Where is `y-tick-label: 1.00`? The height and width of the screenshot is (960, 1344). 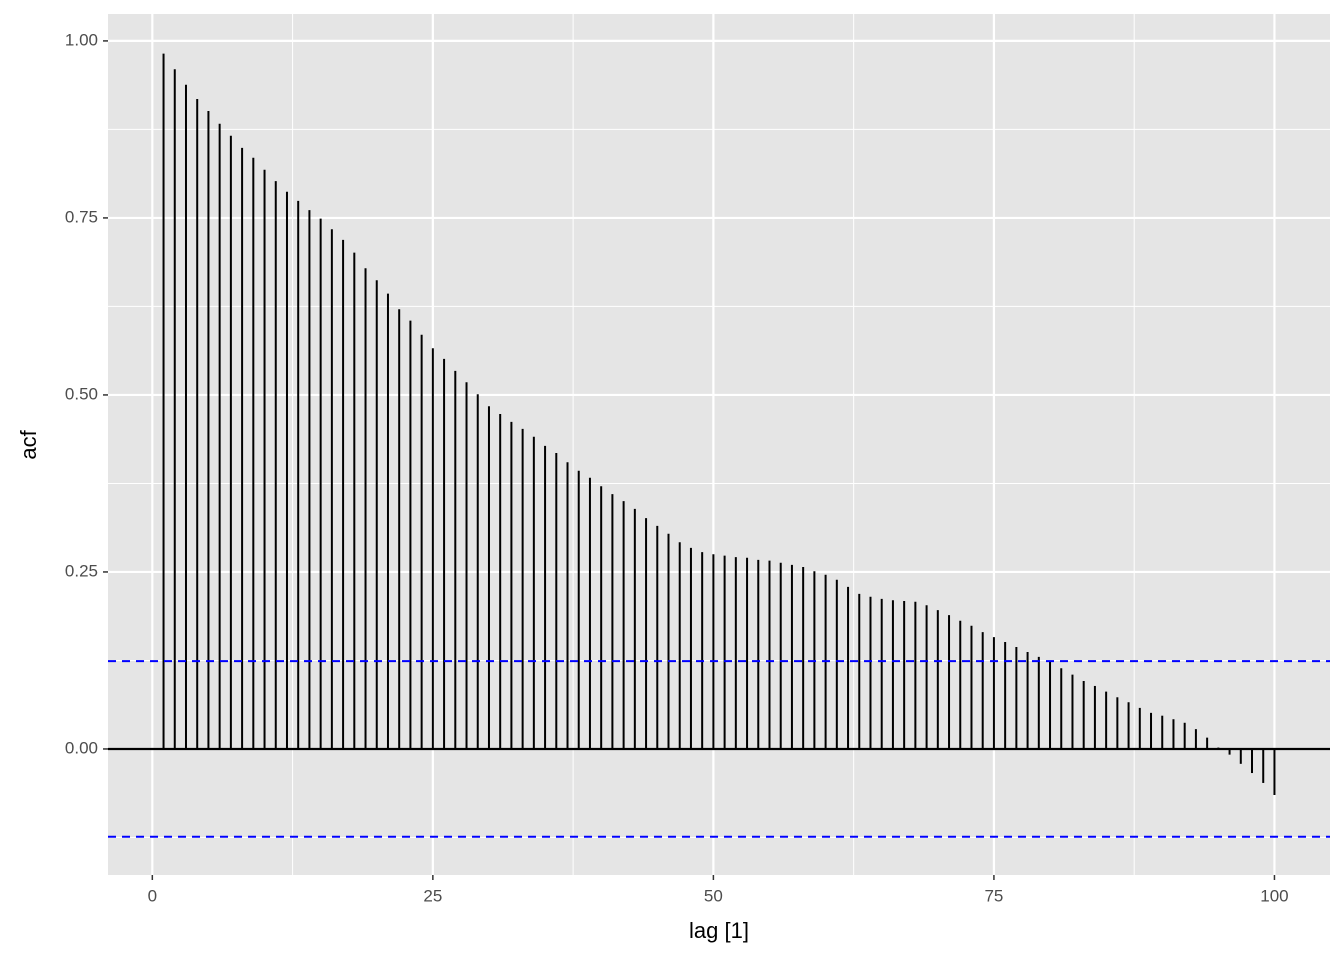
y-tick-label: 1.00 is located at coordinates (81, 39).